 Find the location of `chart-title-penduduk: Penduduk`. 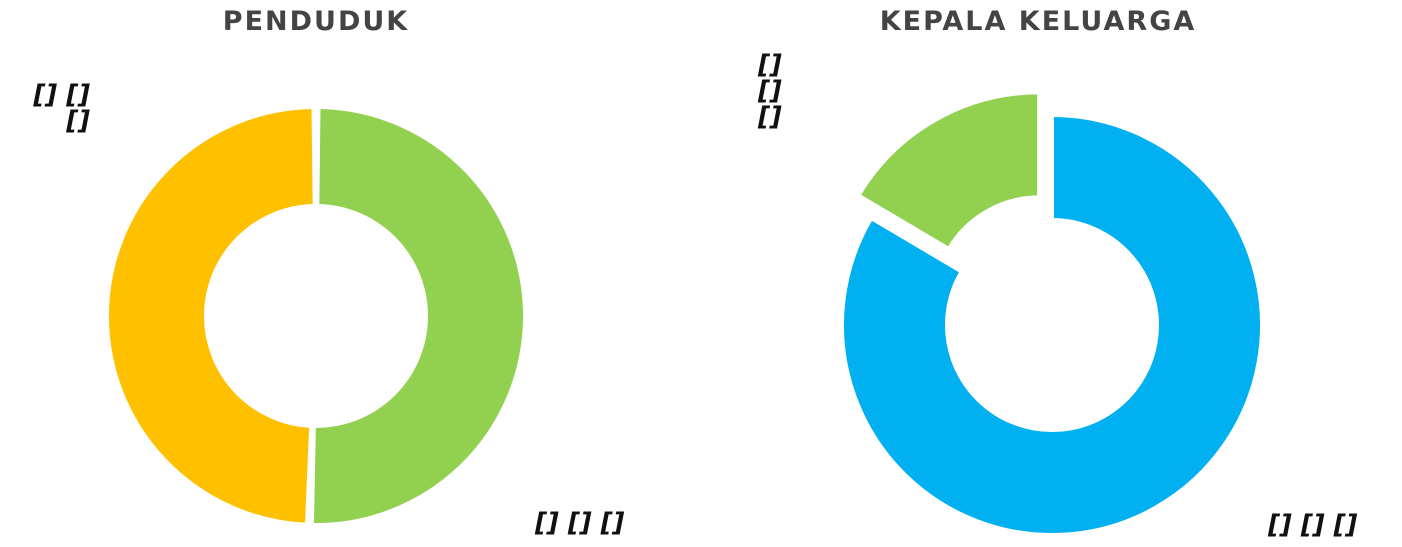

chart-title-penduduk: Penduduk is located at coordinates (316, 21).